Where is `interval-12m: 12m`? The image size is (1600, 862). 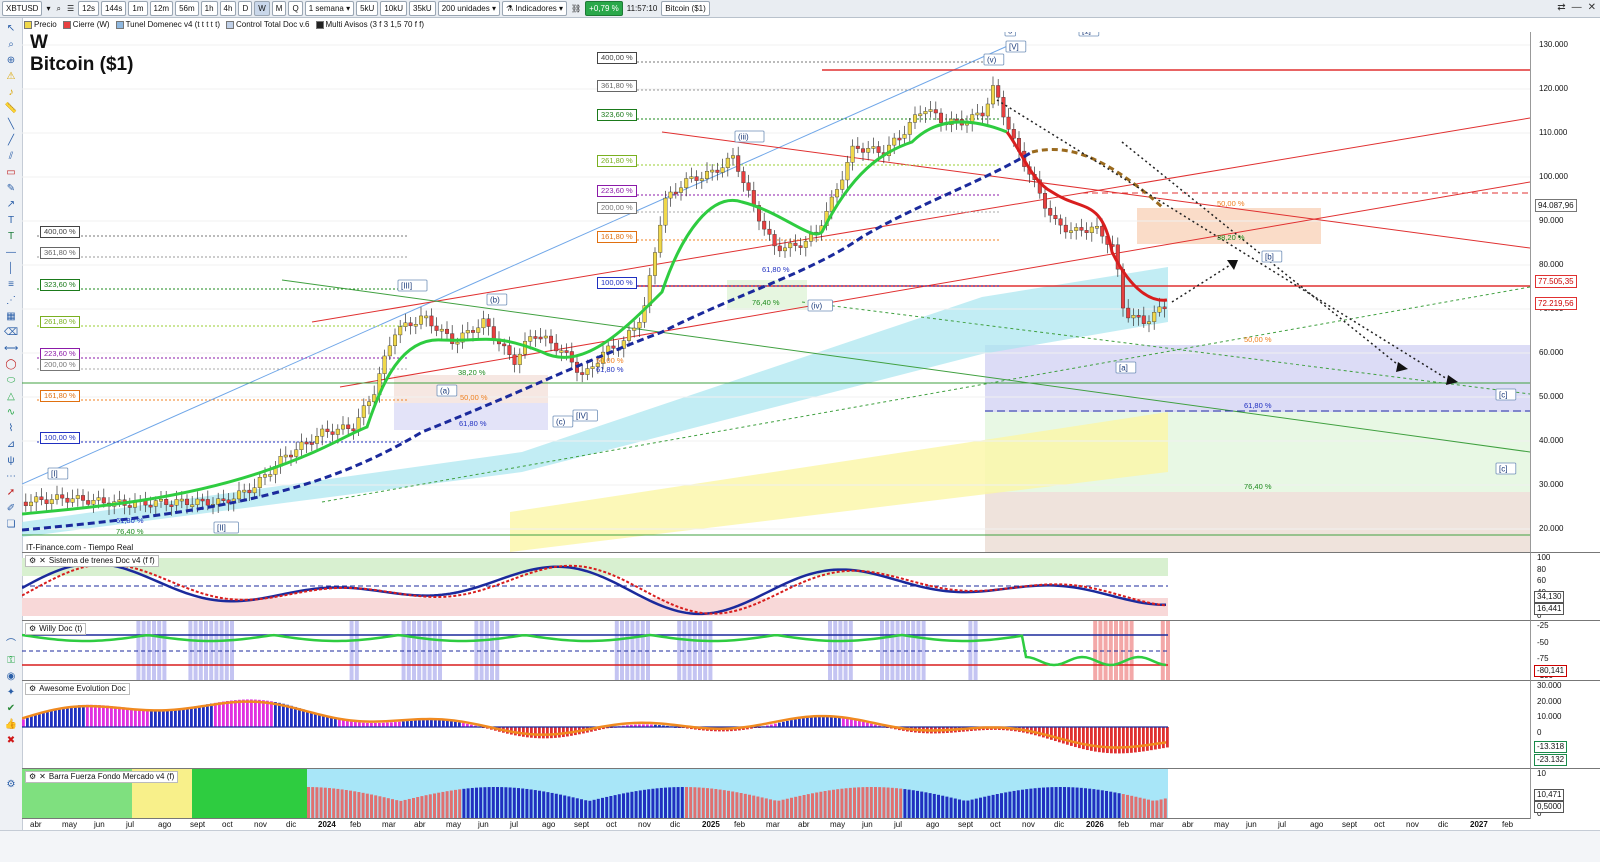 interval-12m: 12m is located at coordinates (161, 8).